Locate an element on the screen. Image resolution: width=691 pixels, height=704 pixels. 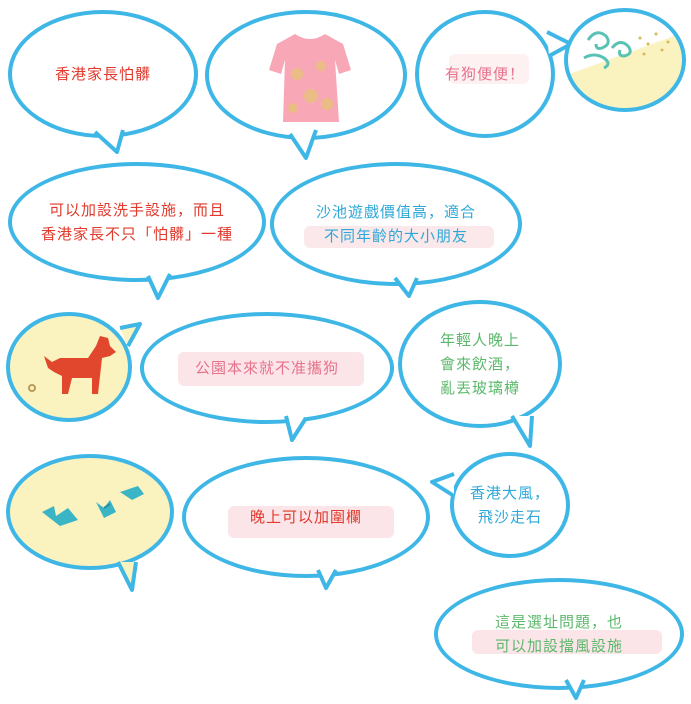
speech-bubble-dress is located at coordinates (306, 75).